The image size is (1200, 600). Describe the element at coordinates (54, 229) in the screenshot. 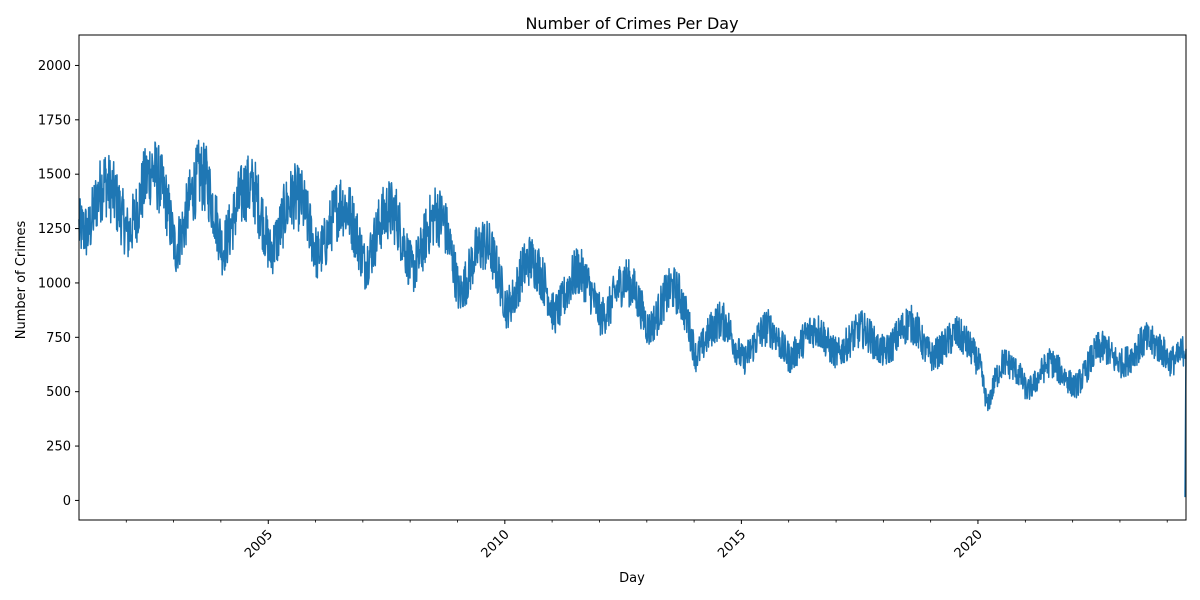

I see `y-tick-label: 1250` at that location.